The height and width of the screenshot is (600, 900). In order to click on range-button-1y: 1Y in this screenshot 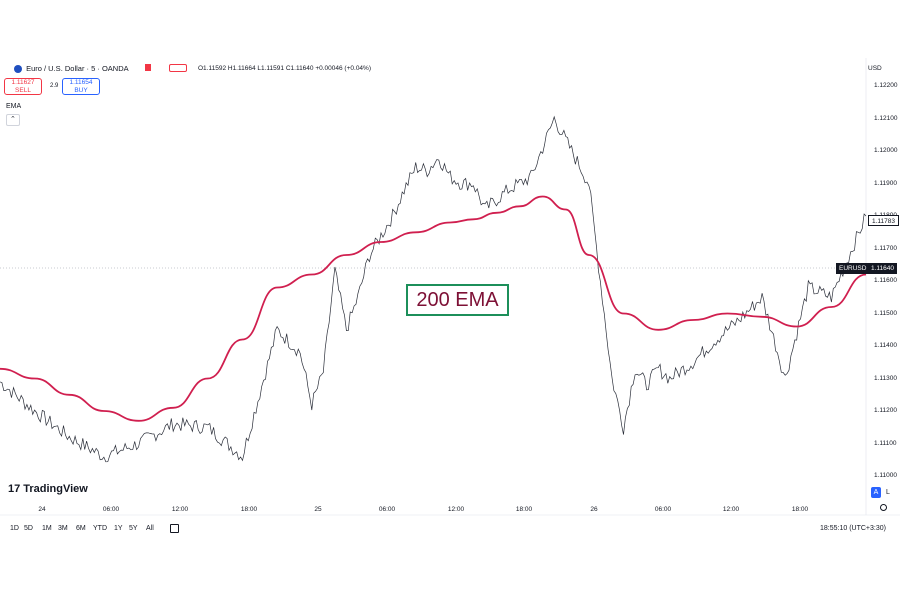, I will do `click(118, 528)`.